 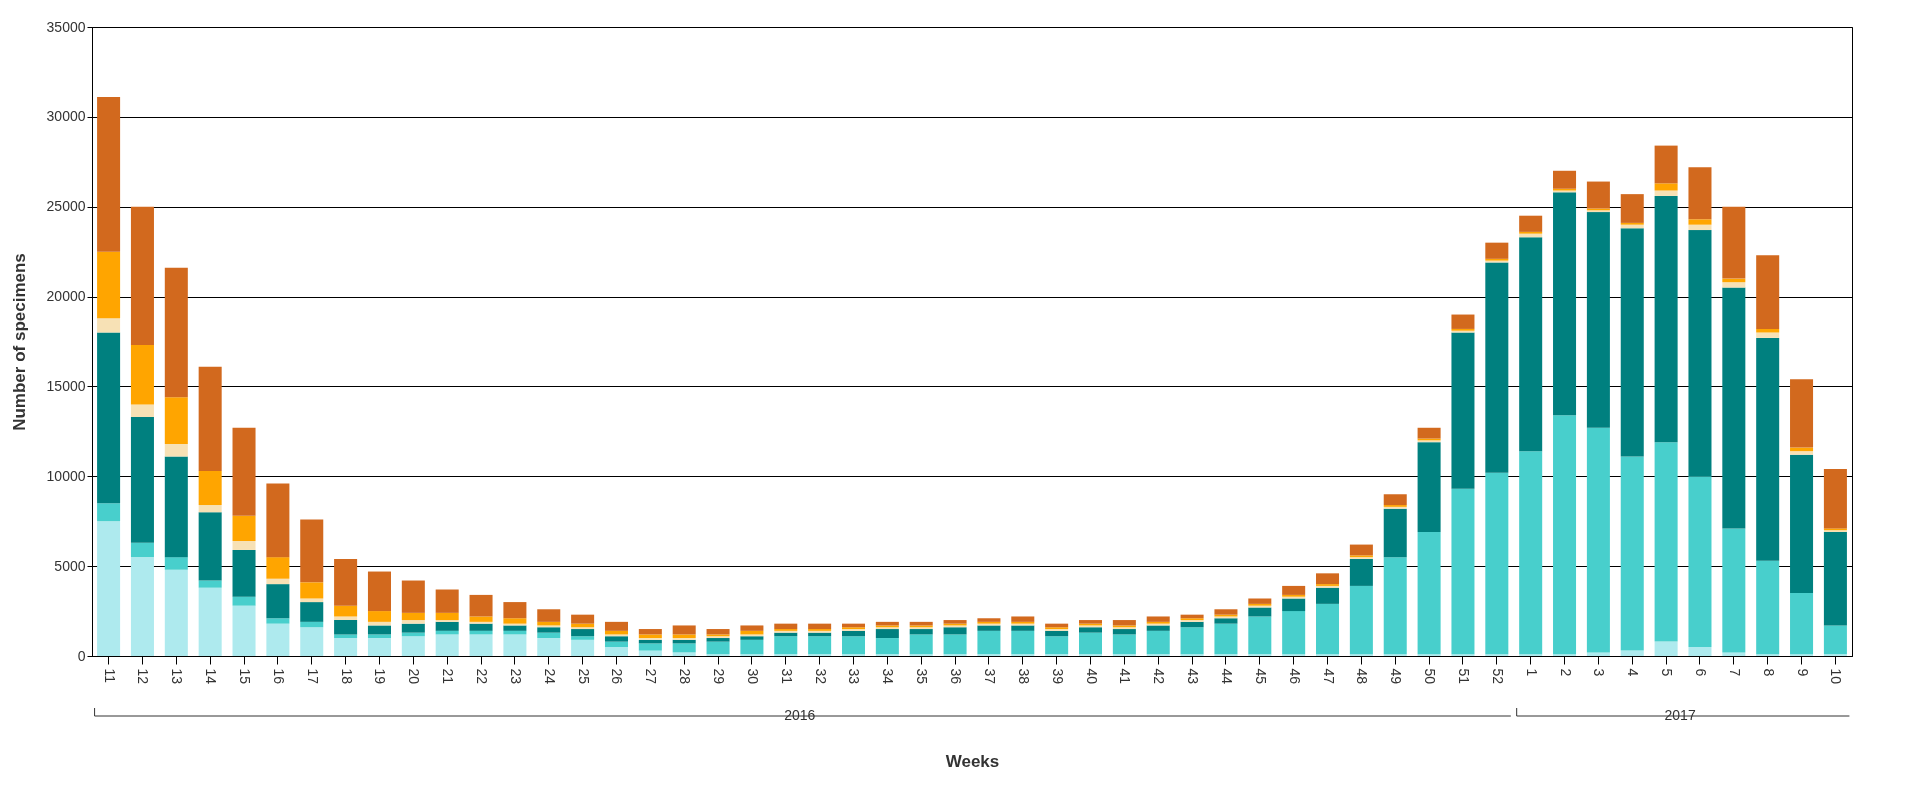 What do you see at coordinates (448, 676) in the screenshot?
I see `x-tick-label: 21` at bounding box center [448, 676].